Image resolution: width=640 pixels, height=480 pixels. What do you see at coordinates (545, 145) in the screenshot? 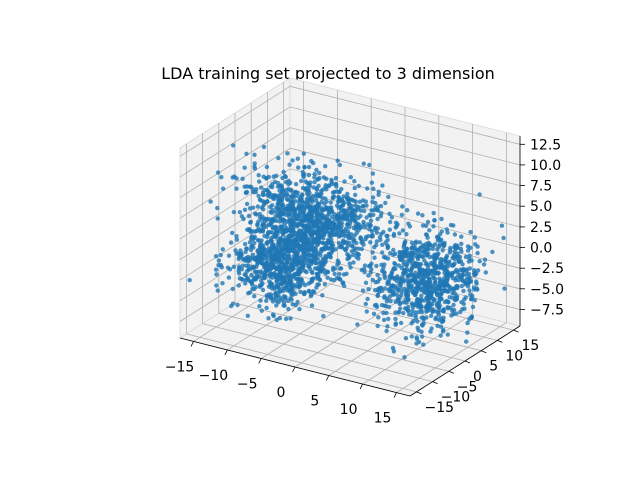
I see `z-tick-label: 12.5` at bounding box center [545, 145].